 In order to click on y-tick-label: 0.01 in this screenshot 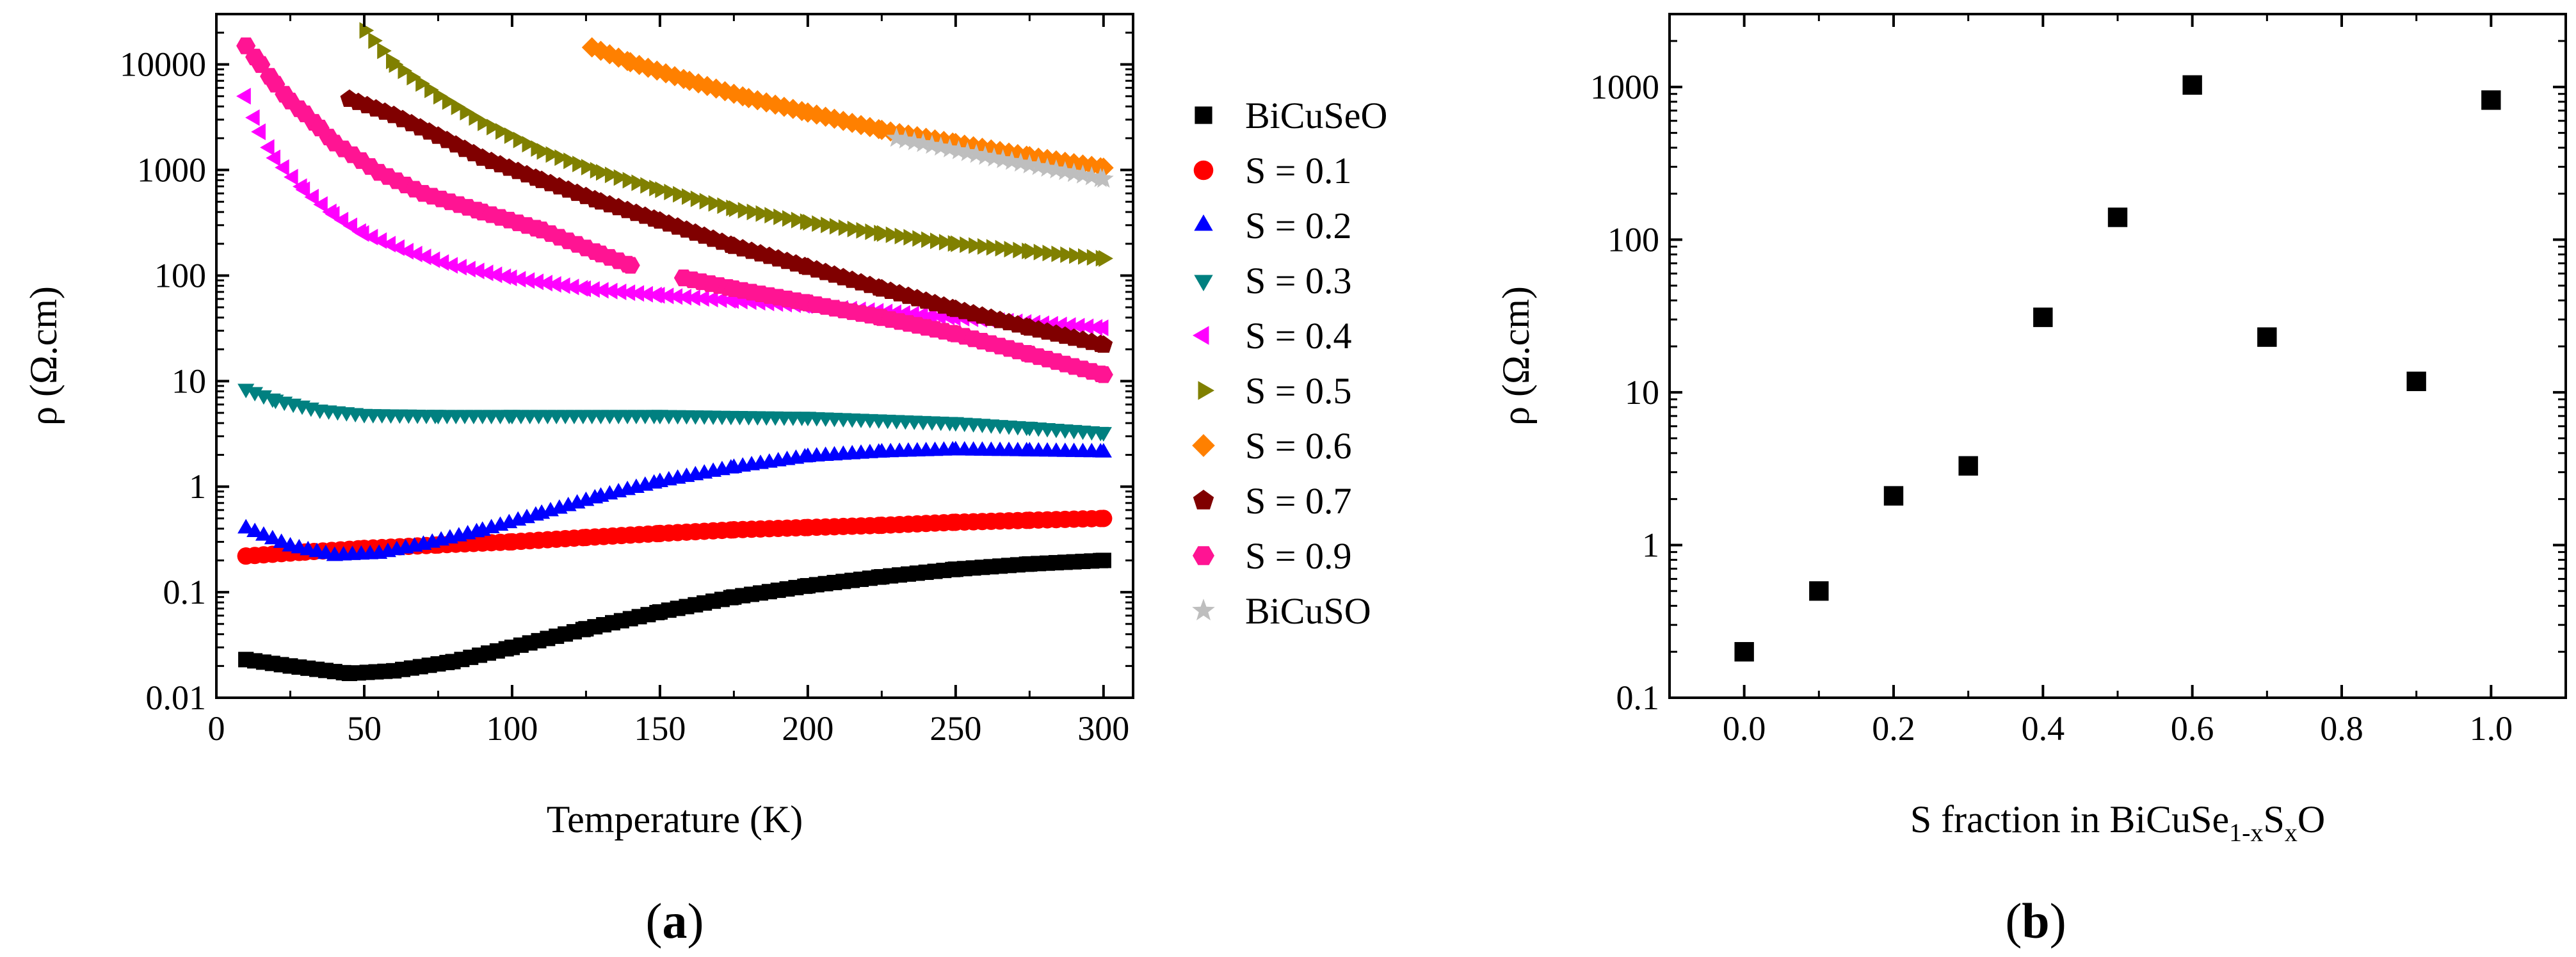, I will do `click(176, 698)`.